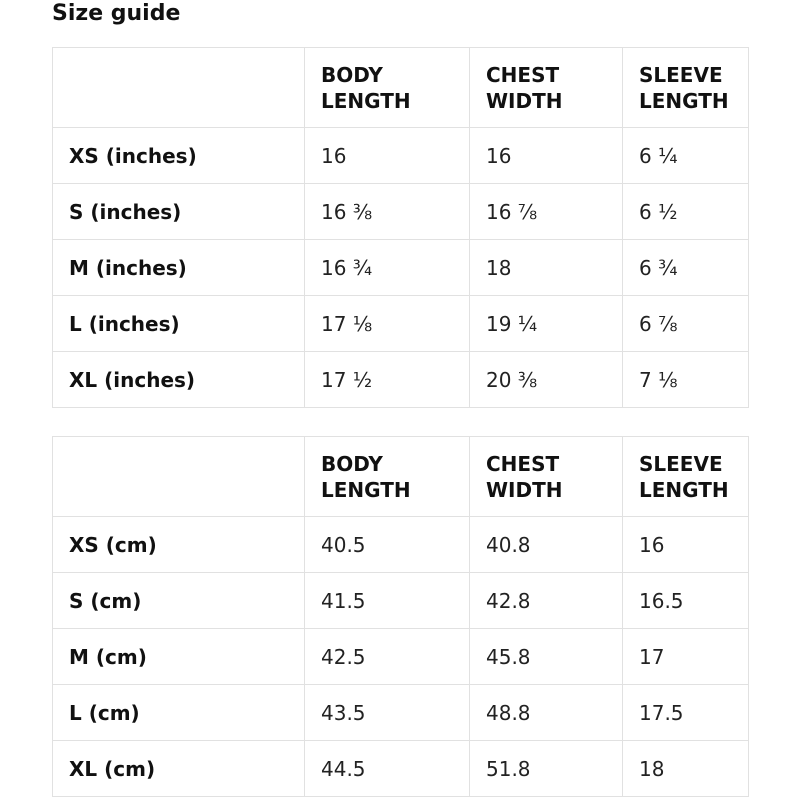 This screenshot has height=800, width=800. I want to click on row-label: XS (inches), so click(178, 155).